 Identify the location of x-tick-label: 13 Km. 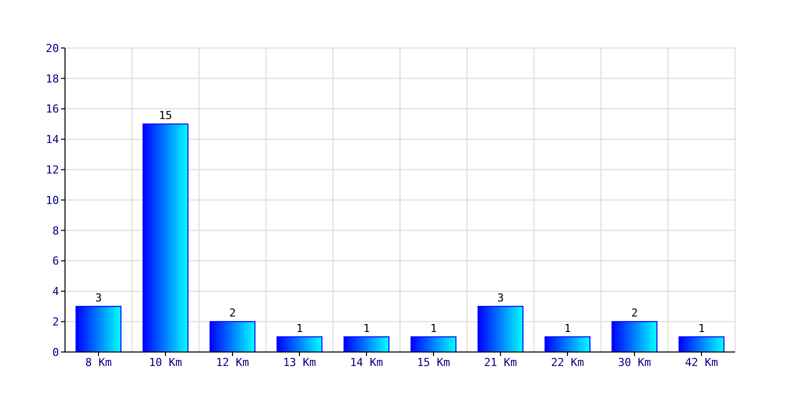
(299, 362).